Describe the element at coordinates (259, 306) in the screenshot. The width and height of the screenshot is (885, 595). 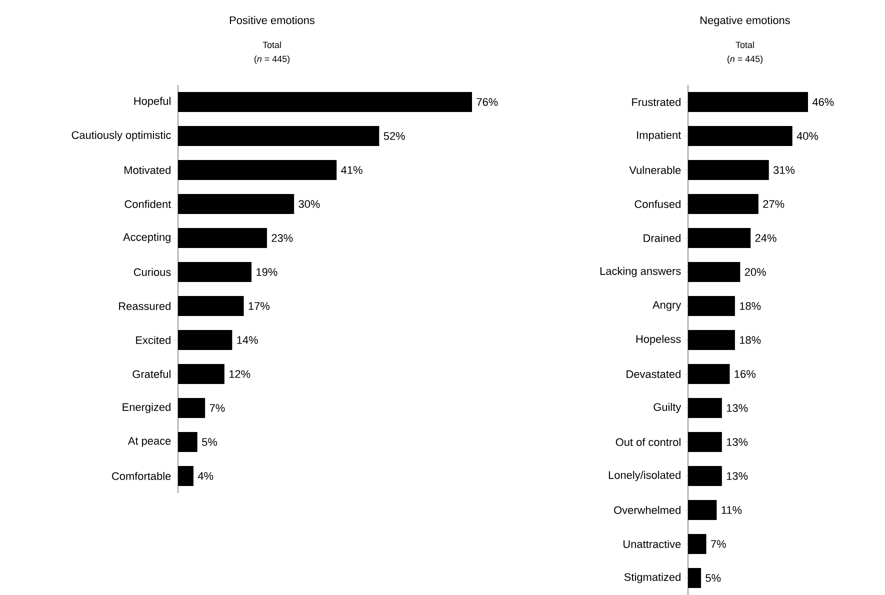
I see `data-label: 17%` at that location.